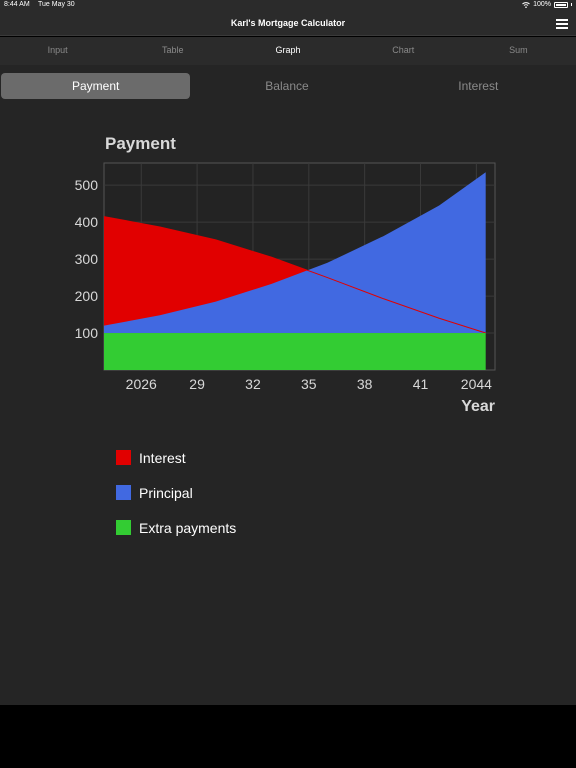 The width and height of the screenshot is (576, 768). What do you see at coordinates (288, 736) in the screenshot?
I see `bottom-bar` at bounding box center [288, 736].